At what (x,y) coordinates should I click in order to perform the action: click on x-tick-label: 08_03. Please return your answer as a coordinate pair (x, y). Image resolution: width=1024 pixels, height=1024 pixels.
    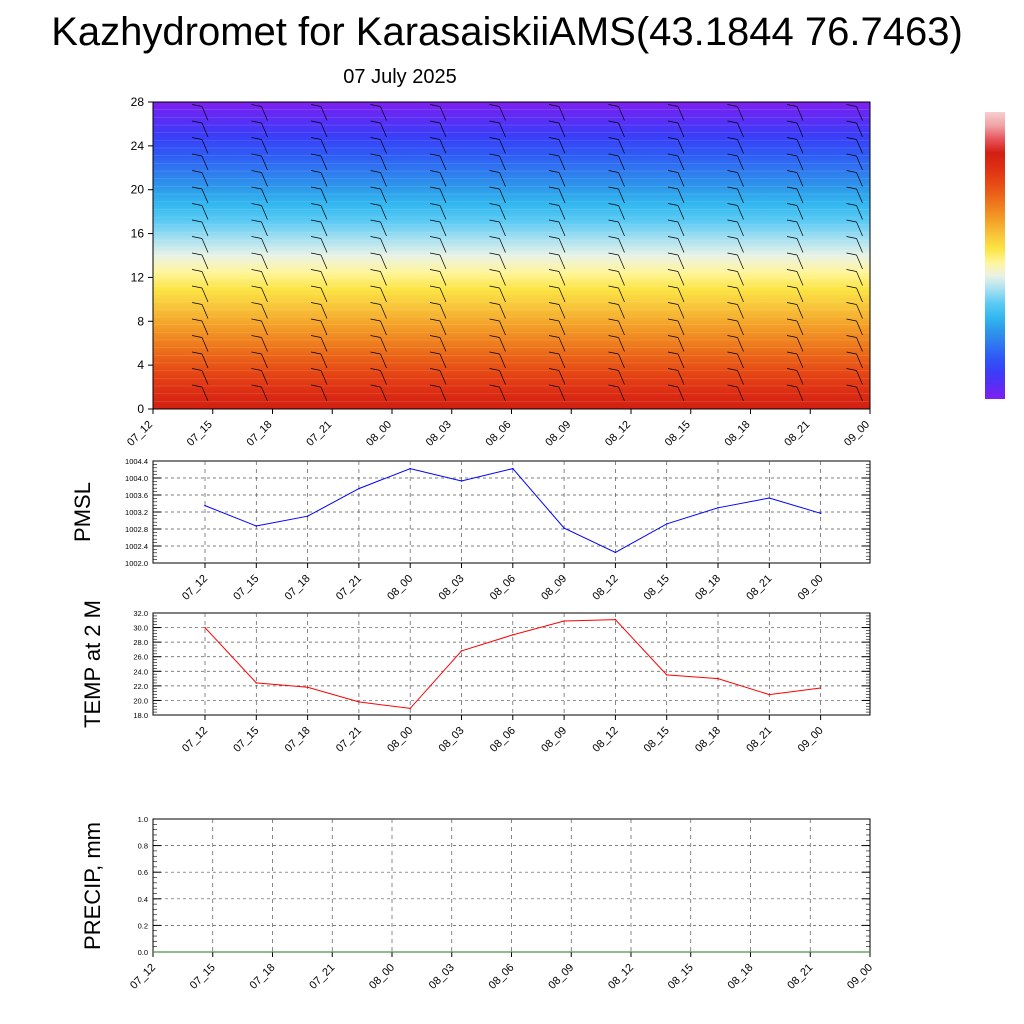
    Looking at the image, I should click on (452, 588).